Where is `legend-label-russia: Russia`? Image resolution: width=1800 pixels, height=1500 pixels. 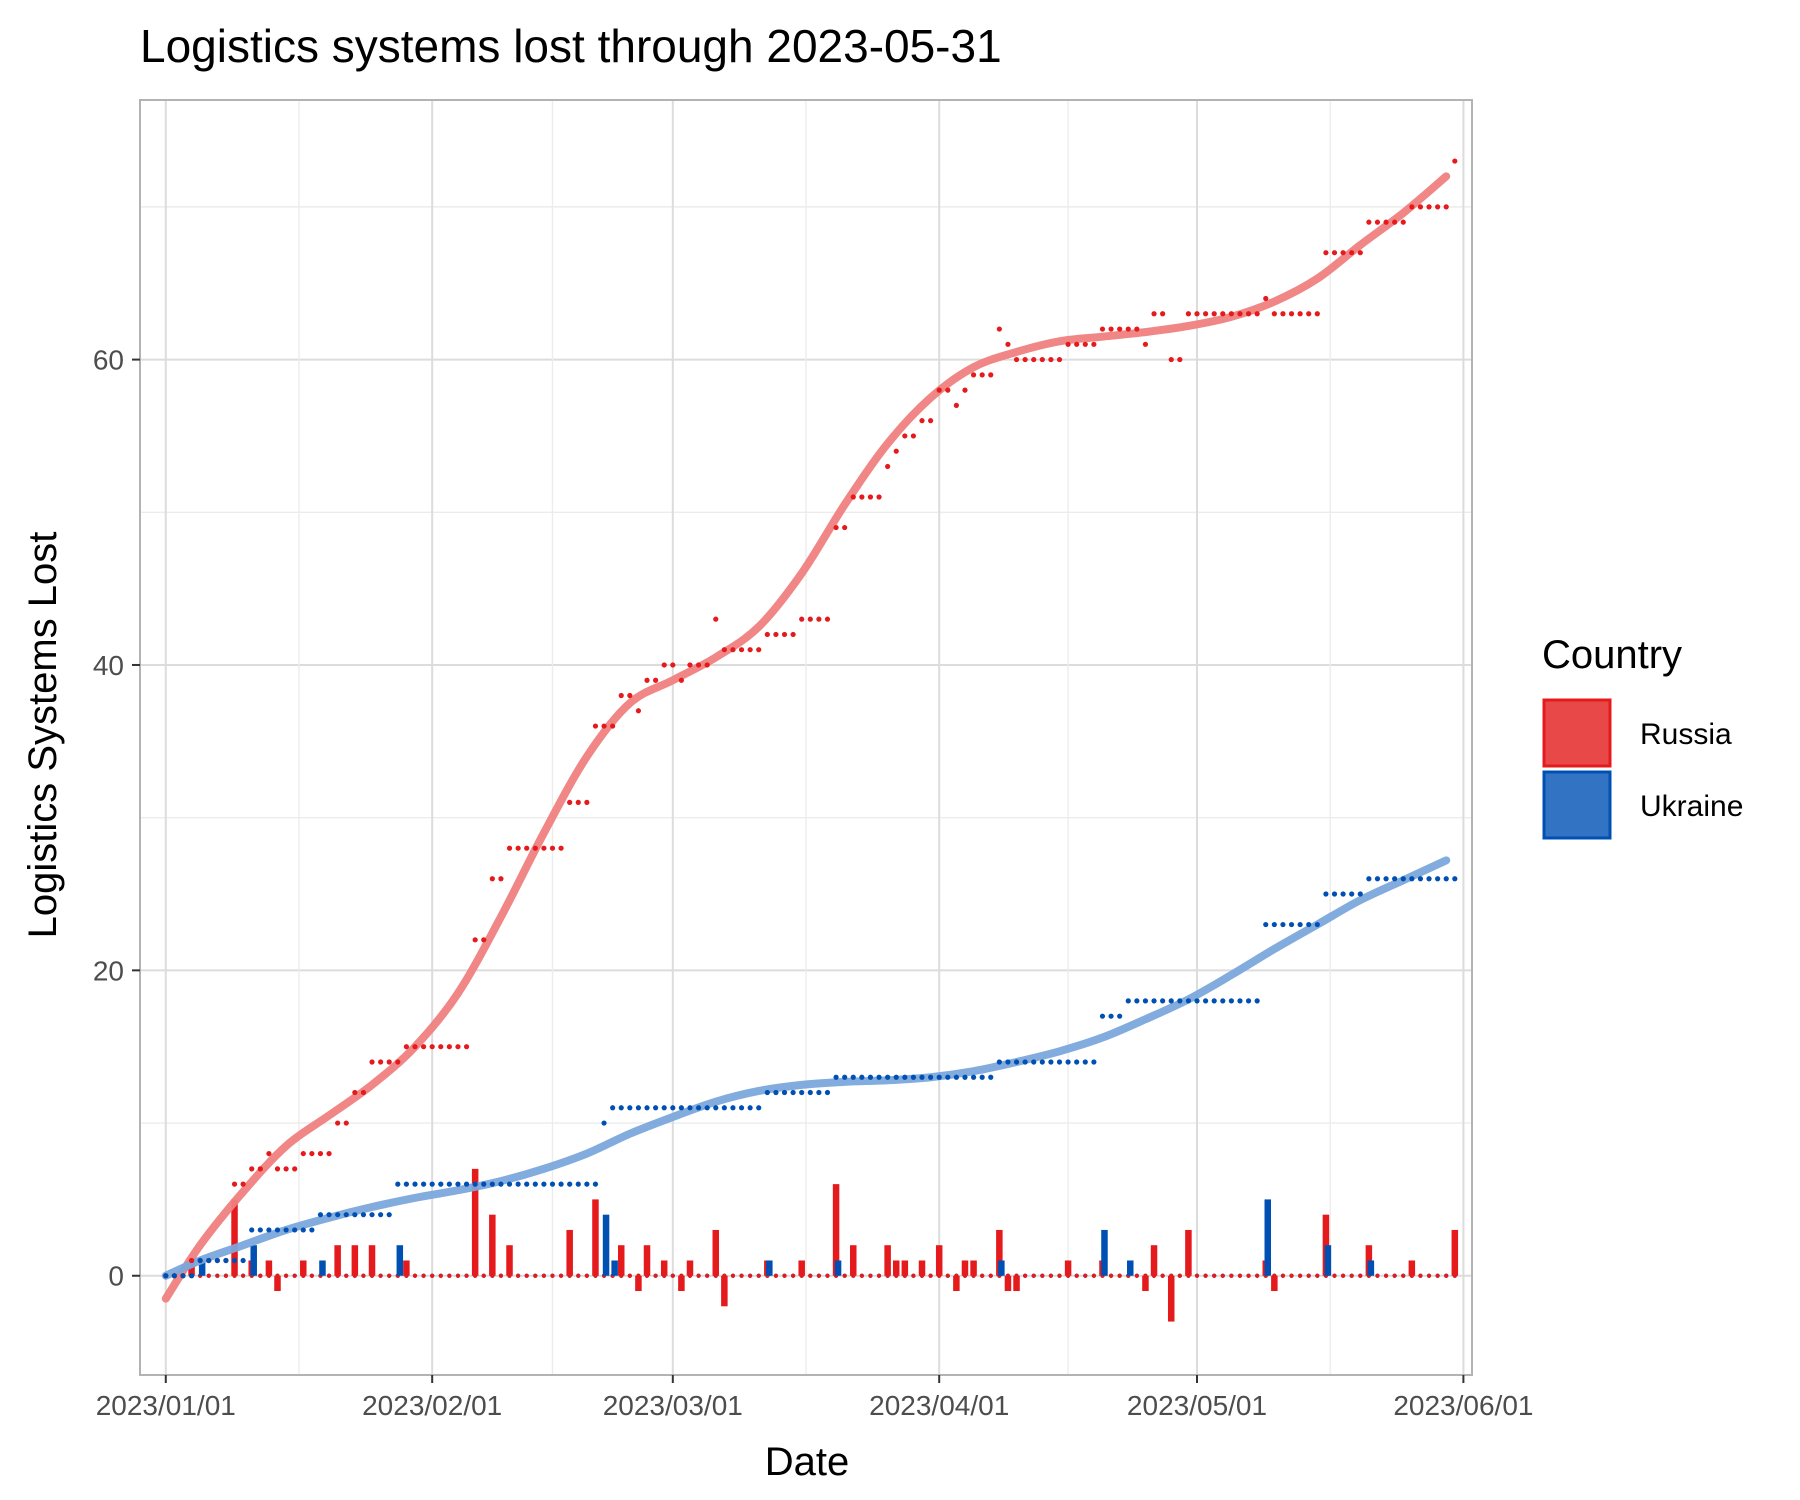
legend-label-russia: Russia is located at coordinates (1686, 734).